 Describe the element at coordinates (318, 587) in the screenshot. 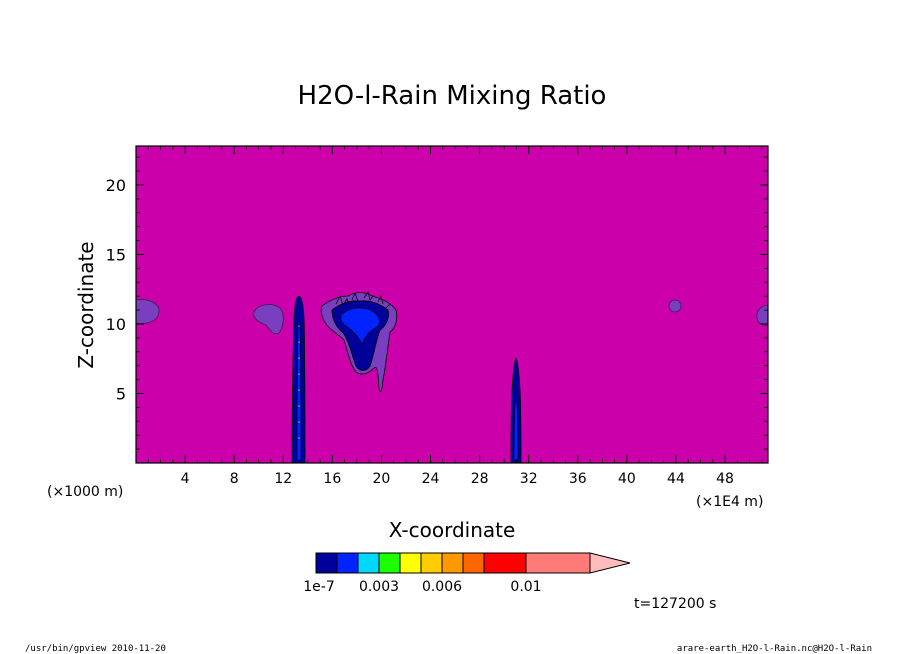

I see `colorbar-tick-label: 1e-7` at that location.